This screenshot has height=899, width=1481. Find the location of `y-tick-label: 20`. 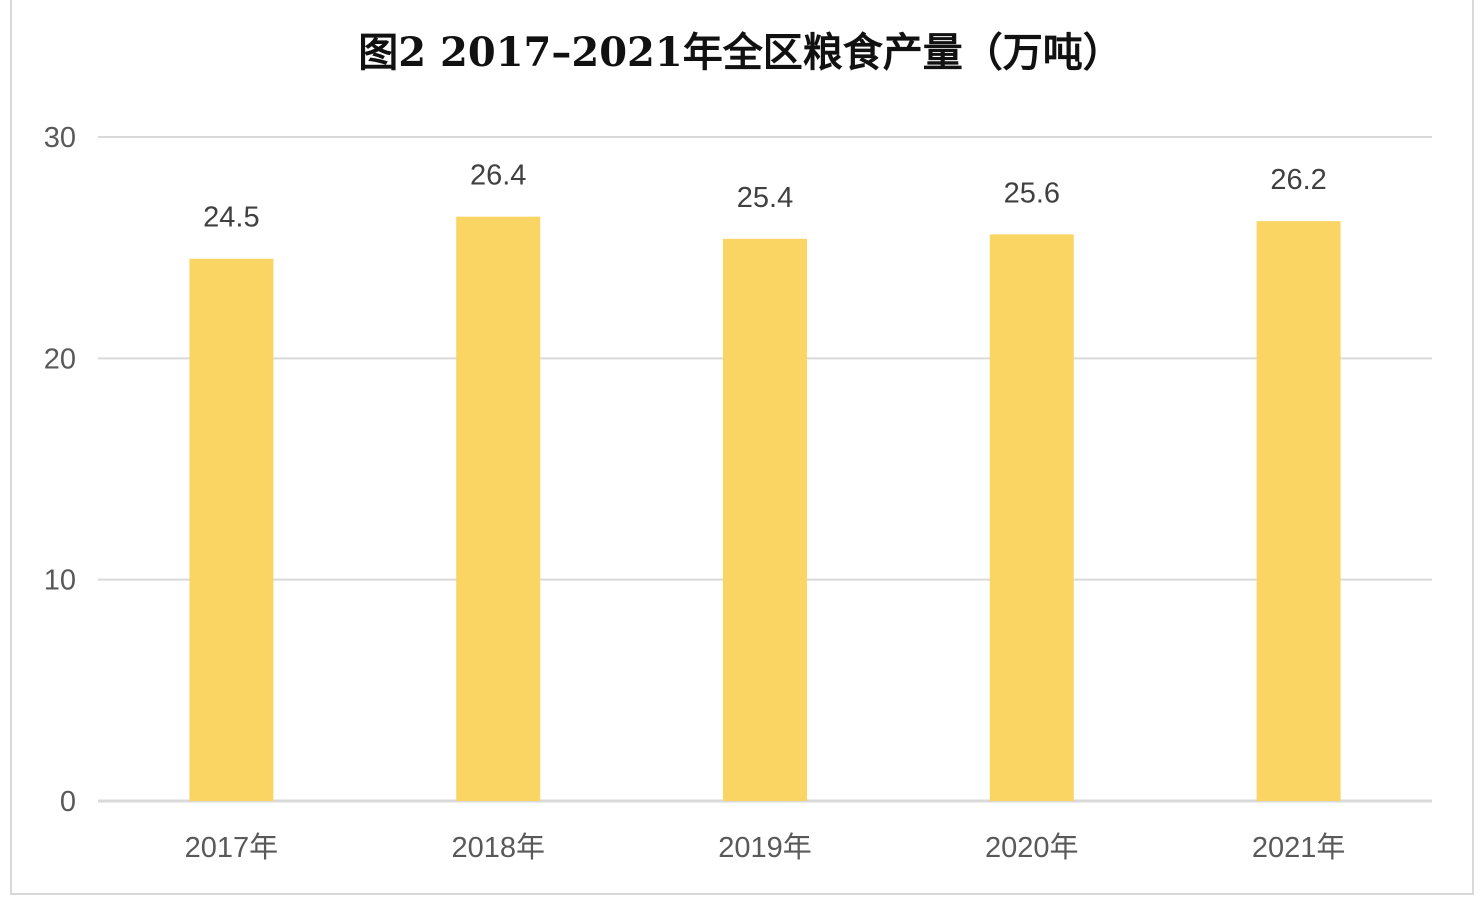

y-tick-label: 20 is located at coordinates (60, 359).